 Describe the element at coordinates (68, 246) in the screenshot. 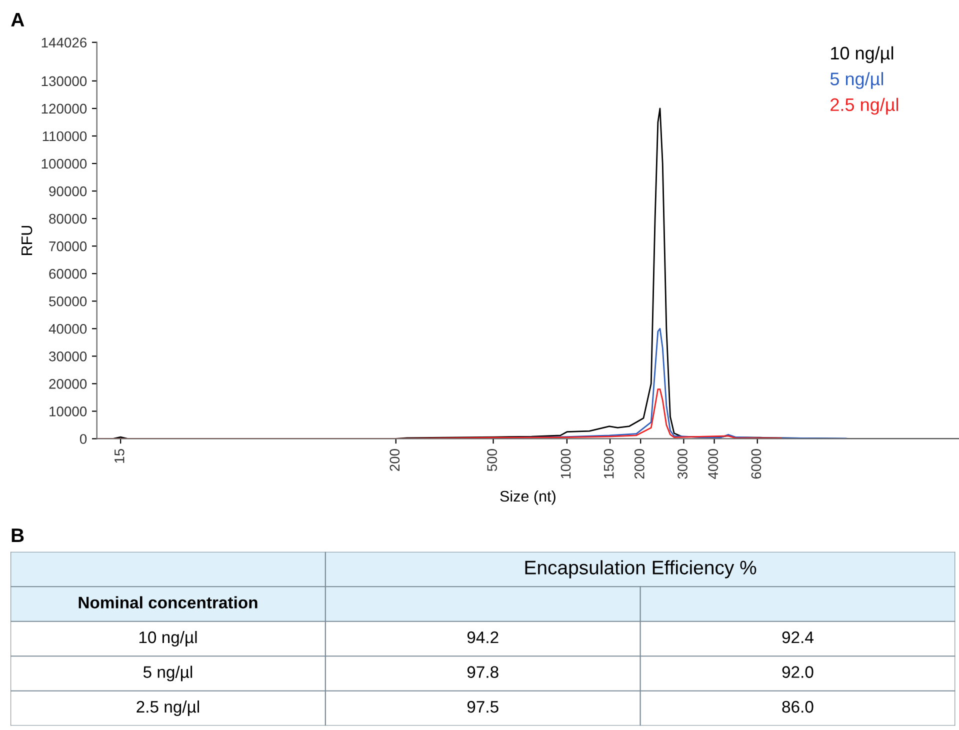

I see `y-tick-label: 70000` at that location.